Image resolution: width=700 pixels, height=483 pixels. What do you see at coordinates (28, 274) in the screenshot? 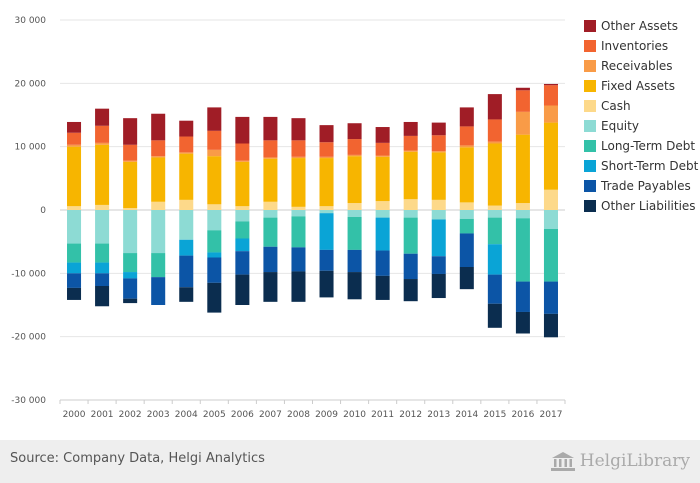
I see `y-tick-label: -10 000` at bounding box center [28, 274].